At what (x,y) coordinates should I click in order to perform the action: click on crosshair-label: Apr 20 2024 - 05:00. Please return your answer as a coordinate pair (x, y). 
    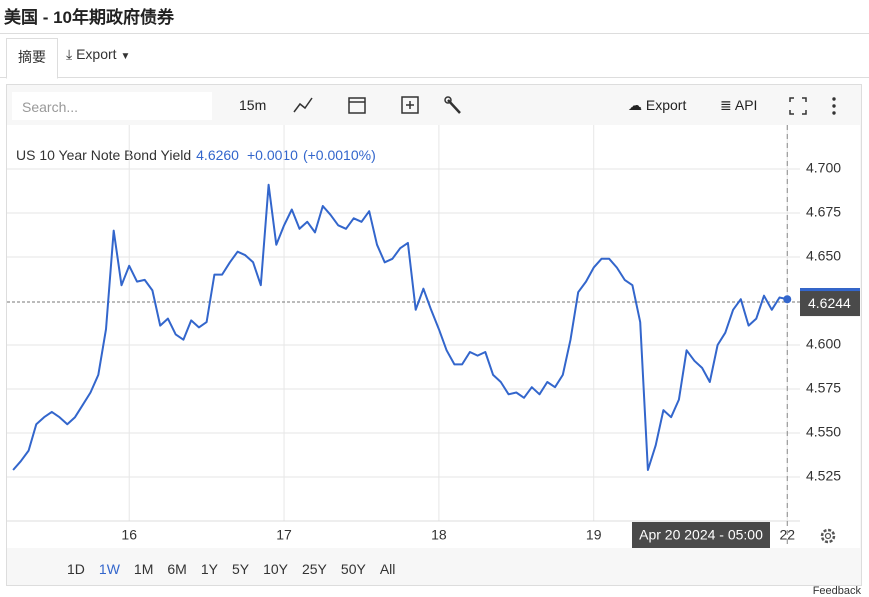
    Looking at the image, I should click on (701, 535).